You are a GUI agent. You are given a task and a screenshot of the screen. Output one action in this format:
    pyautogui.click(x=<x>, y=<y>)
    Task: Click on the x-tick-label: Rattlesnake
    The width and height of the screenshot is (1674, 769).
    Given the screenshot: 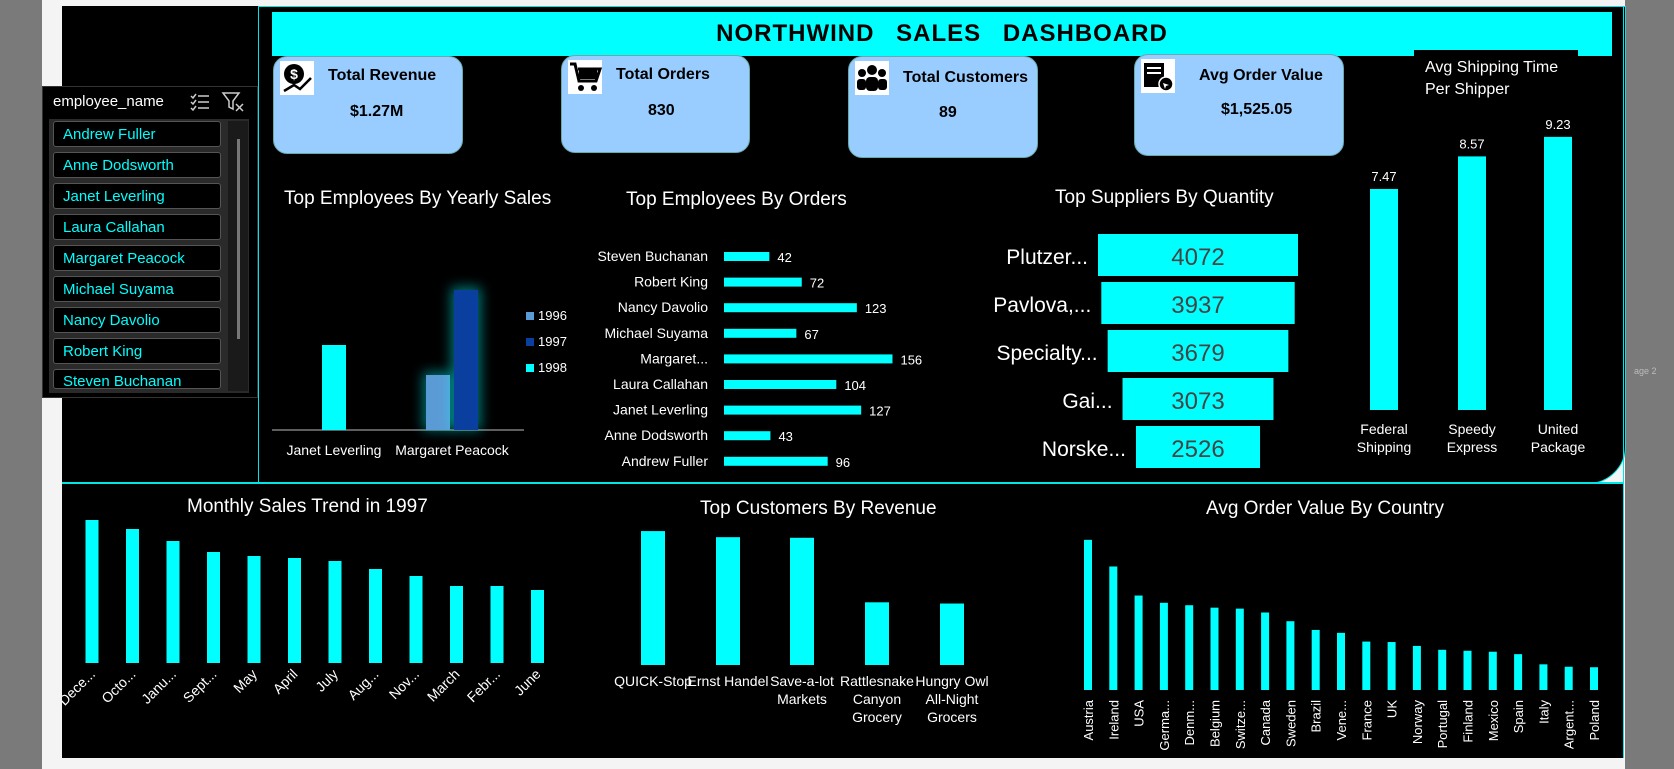 What is the action you would take?
    pyautogui.click(x=877, y=681)
    